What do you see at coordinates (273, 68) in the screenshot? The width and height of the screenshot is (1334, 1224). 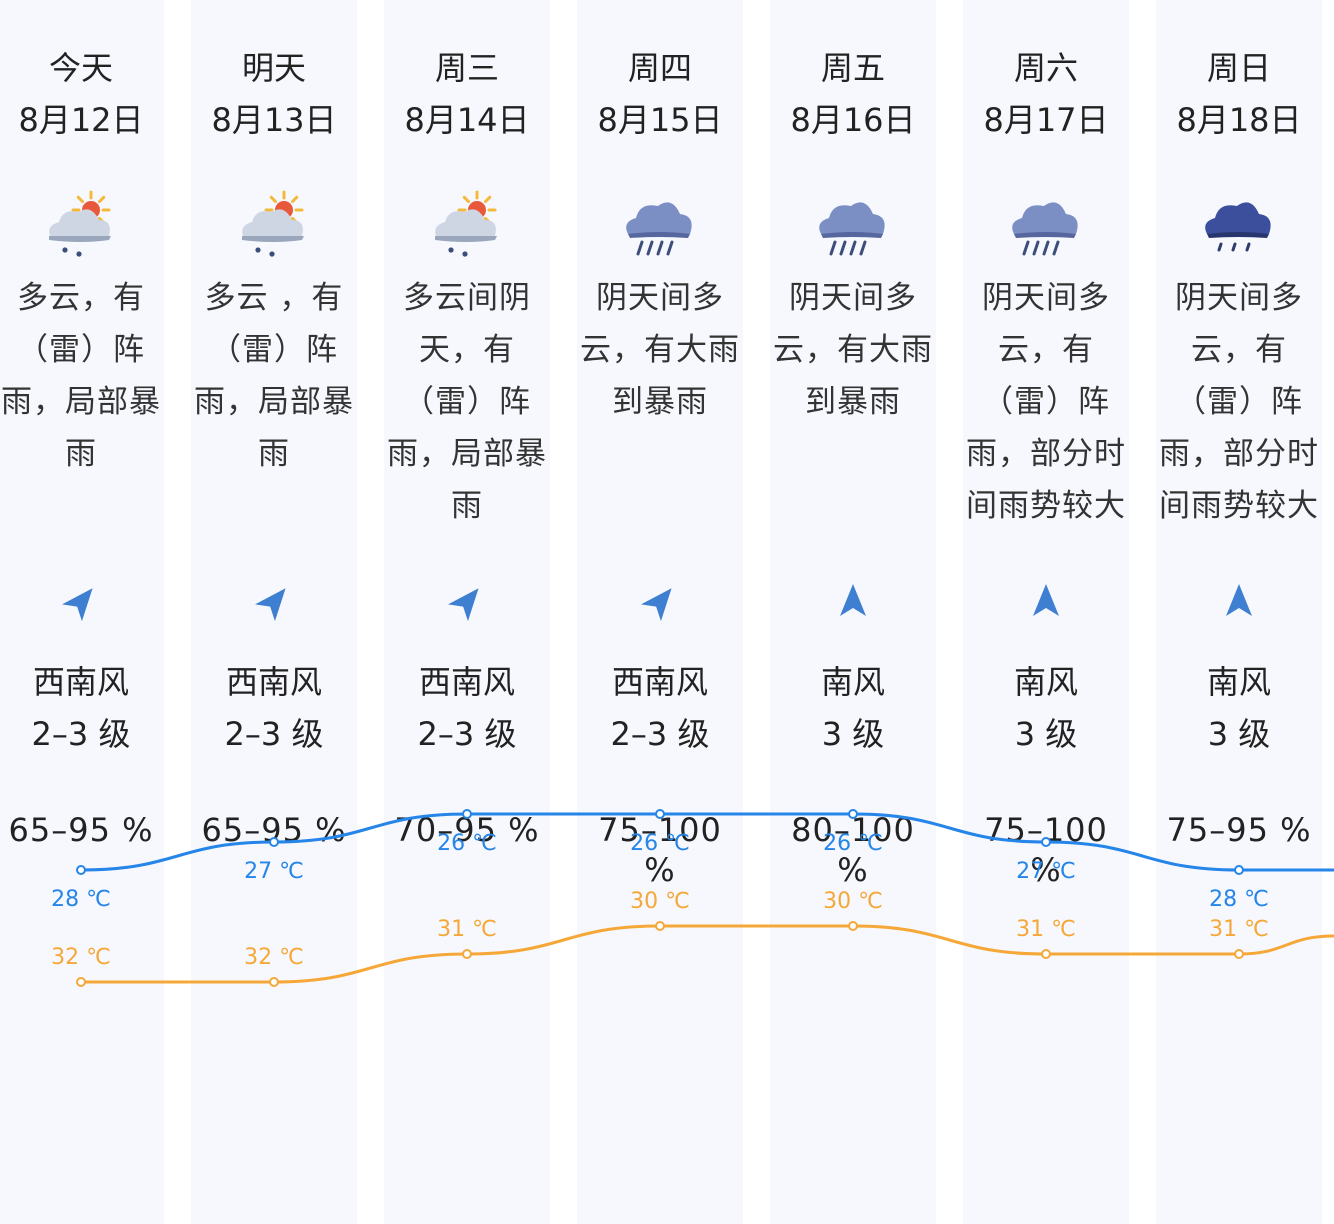 I see `weekday-label: 明天` at bounding box center [273, 68].